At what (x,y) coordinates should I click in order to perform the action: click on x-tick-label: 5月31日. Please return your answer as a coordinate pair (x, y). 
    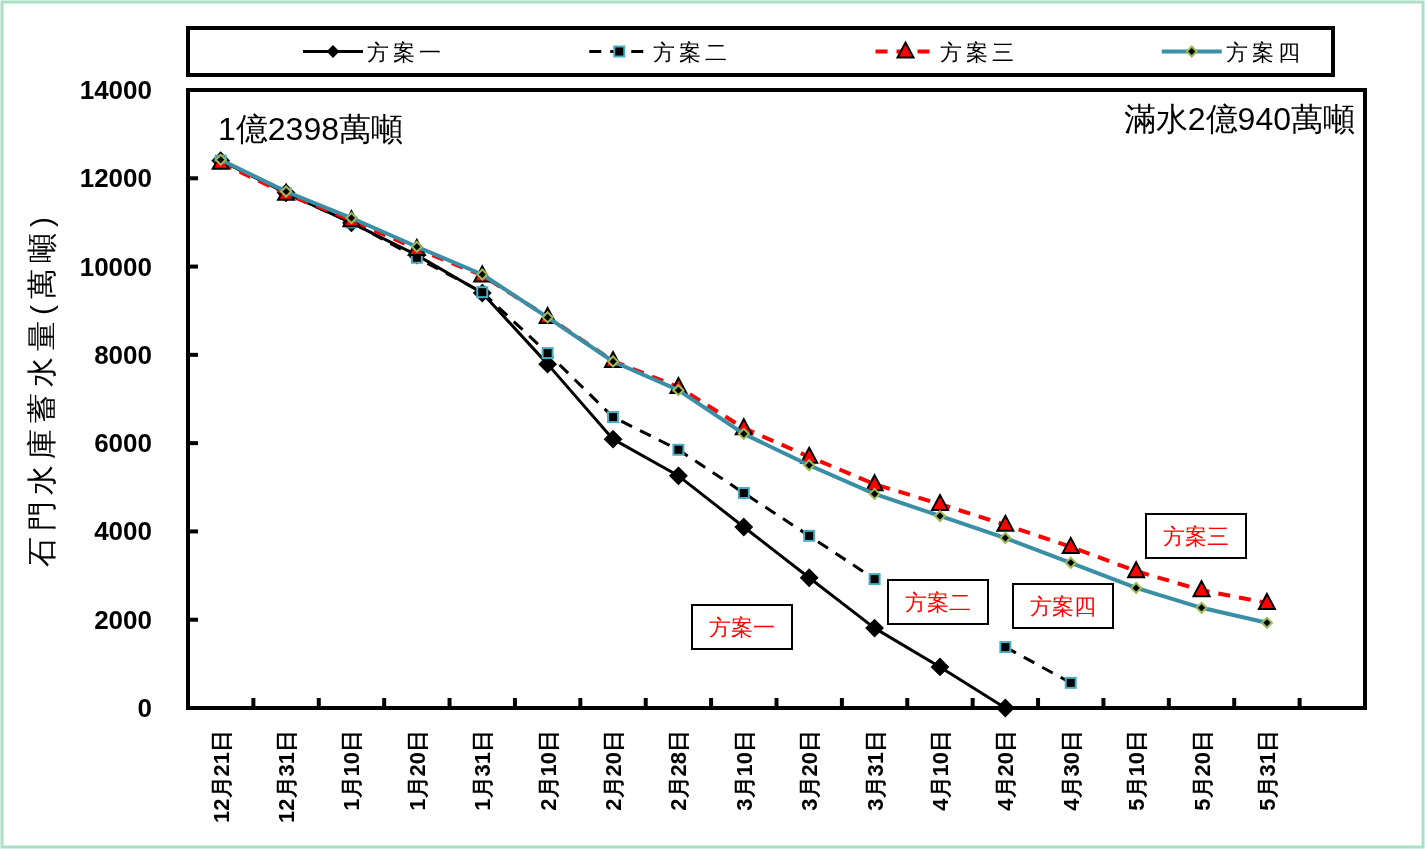
    Looking at the image, I should click on (1267, 770).